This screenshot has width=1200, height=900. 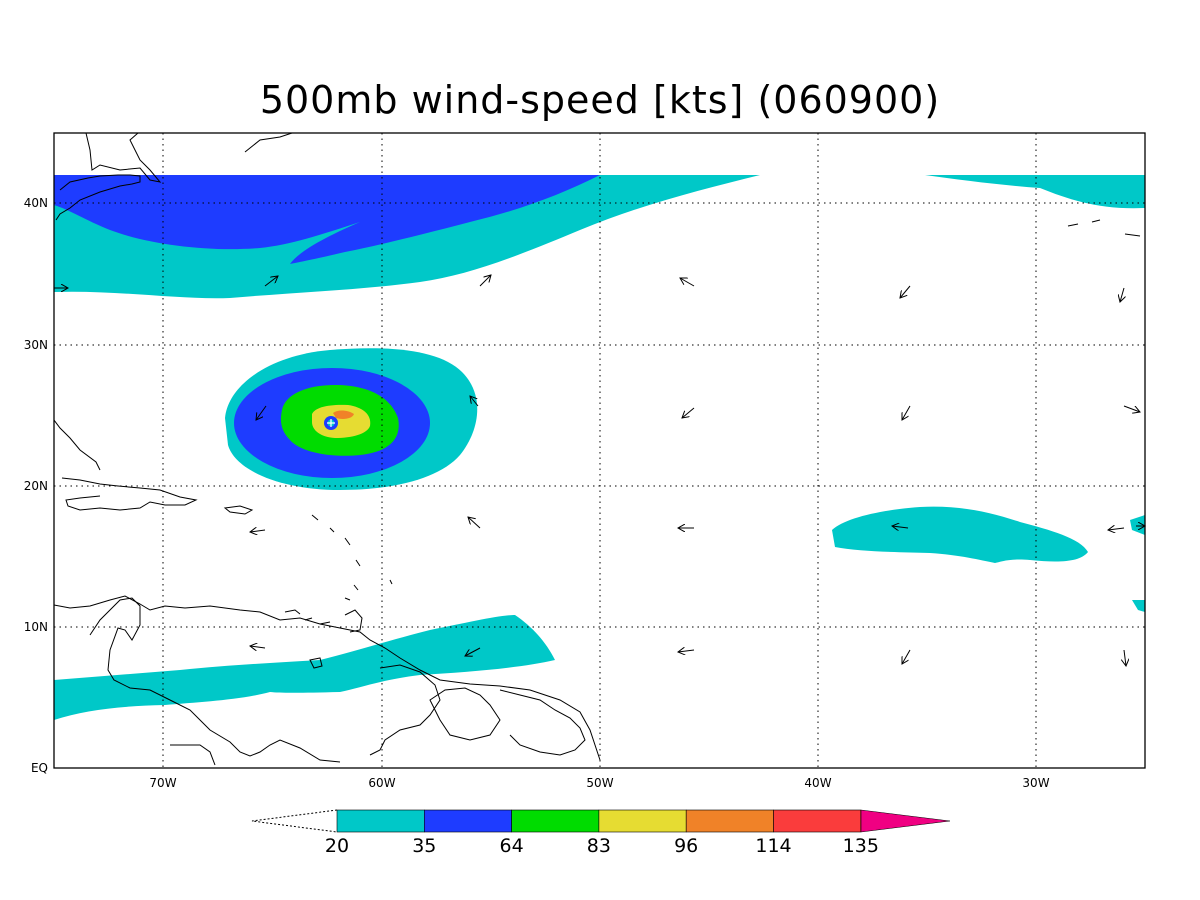 What do you see at coordinates (304, 667) in the screenshot?
I see `southern-wind-band` at bounding box center [304, 667].